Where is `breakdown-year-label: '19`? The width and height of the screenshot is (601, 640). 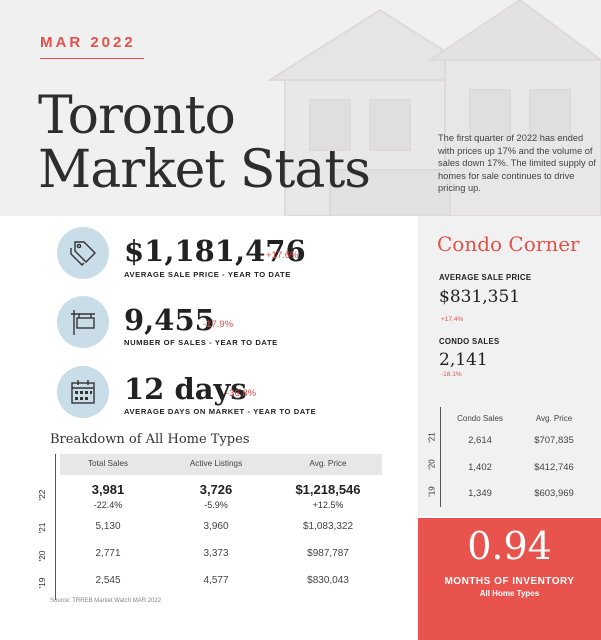 breakdown-year-label: '19 is located at coordinates (42, 583).